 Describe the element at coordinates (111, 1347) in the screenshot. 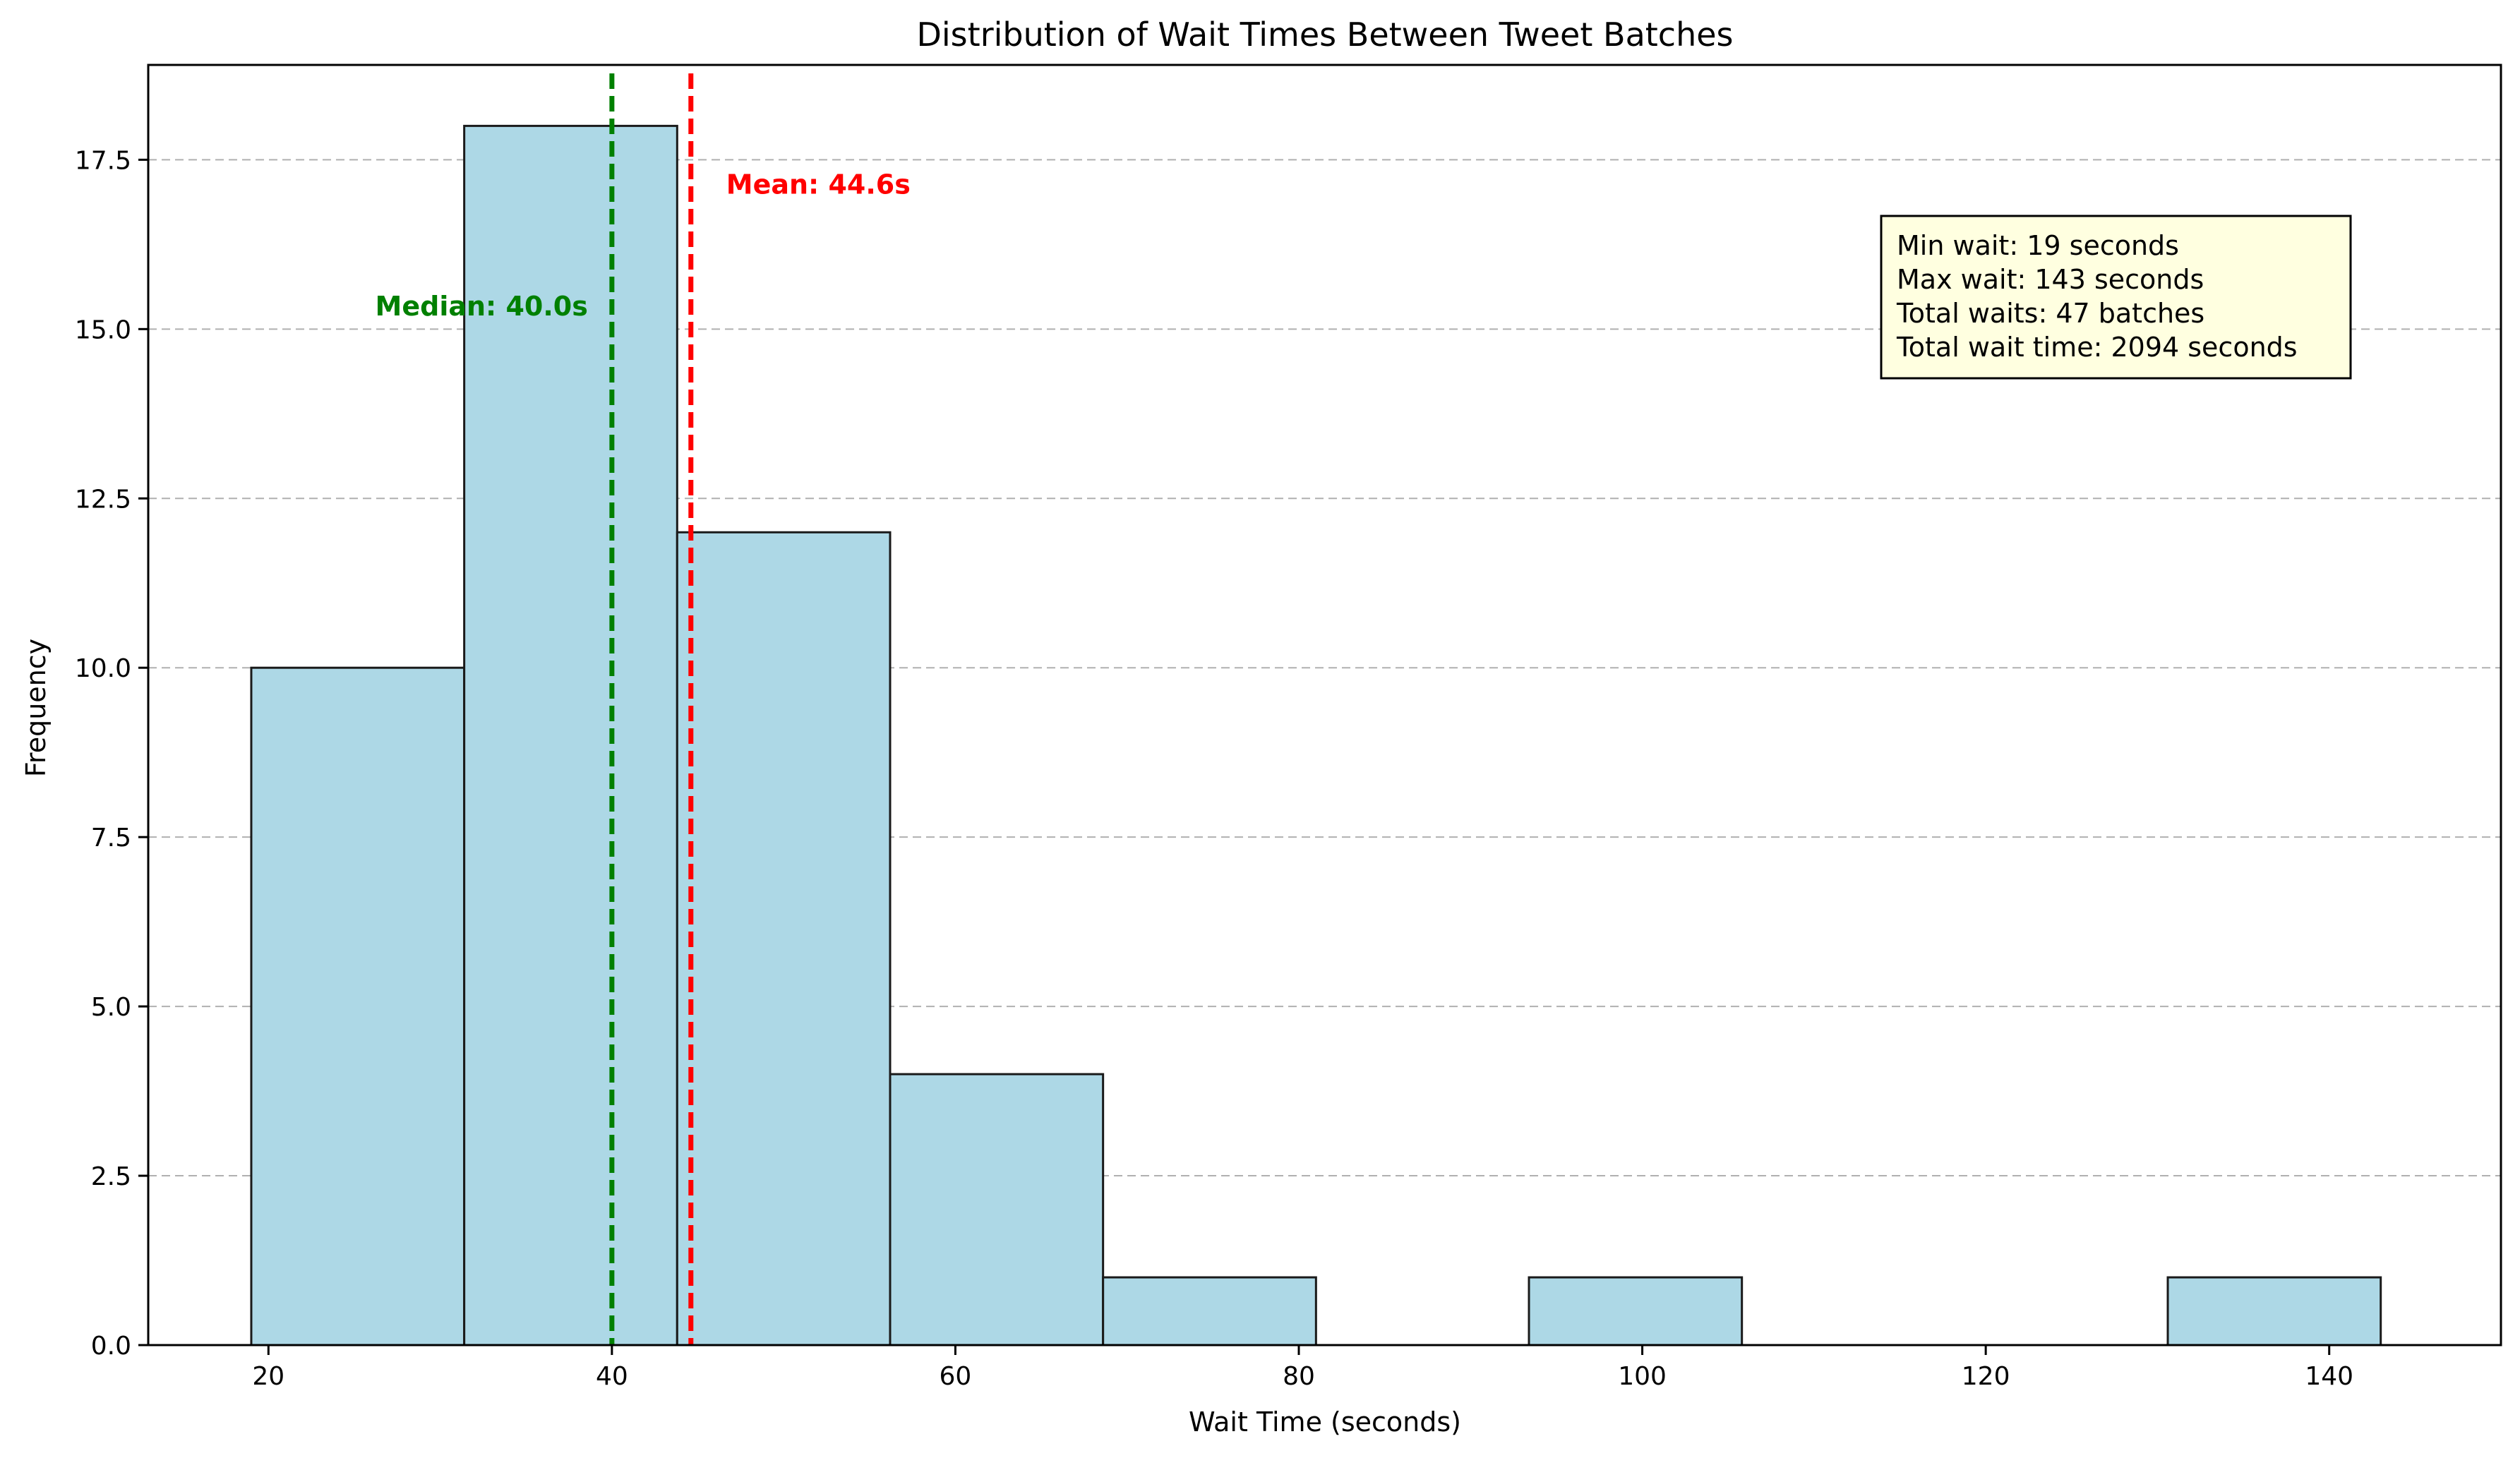

I see `y-tick-label: 0.0` at that location.